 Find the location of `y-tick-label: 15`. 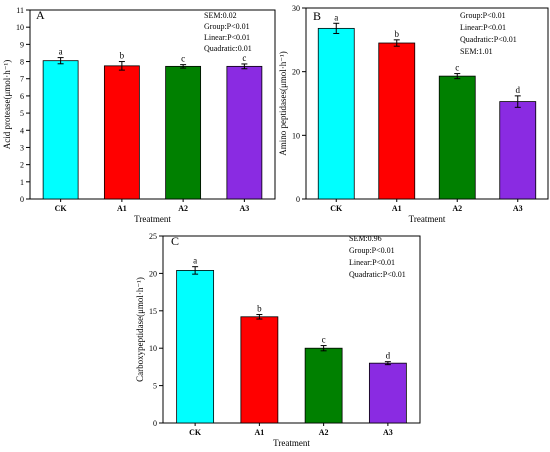

y-tick-label: 15 is located at coordinates (153, 311).